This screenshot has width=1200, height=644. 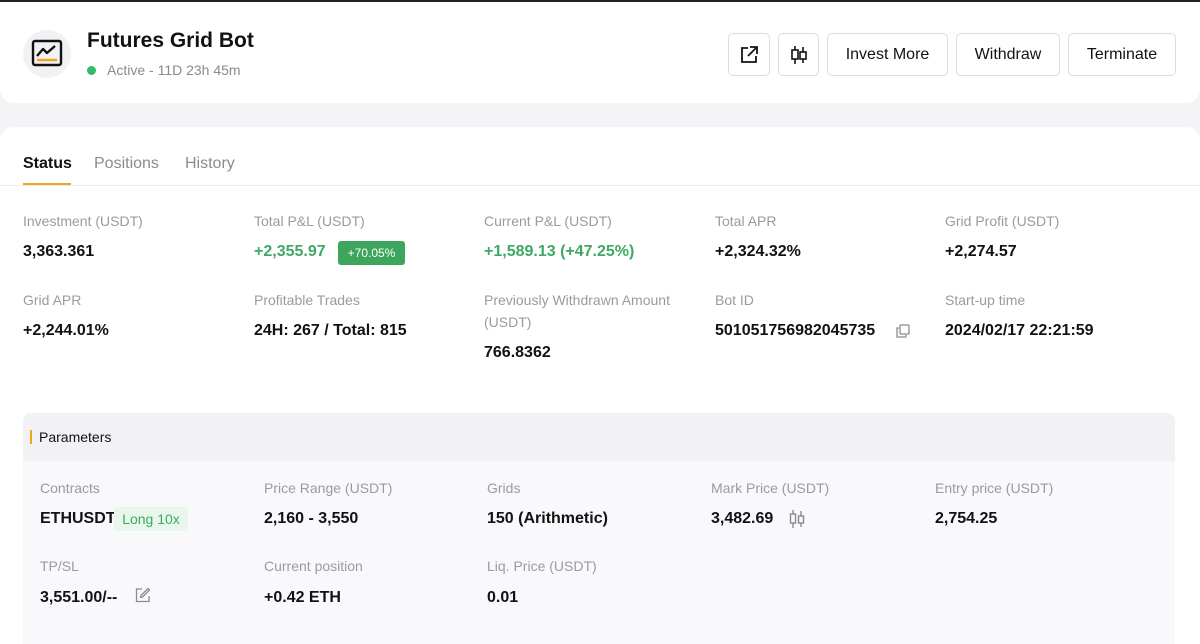 What do you see at coordinates (290, 251) in the screenshot?
I see `total-pnl-value: +2,355.97` at bounding box center [290, 251].